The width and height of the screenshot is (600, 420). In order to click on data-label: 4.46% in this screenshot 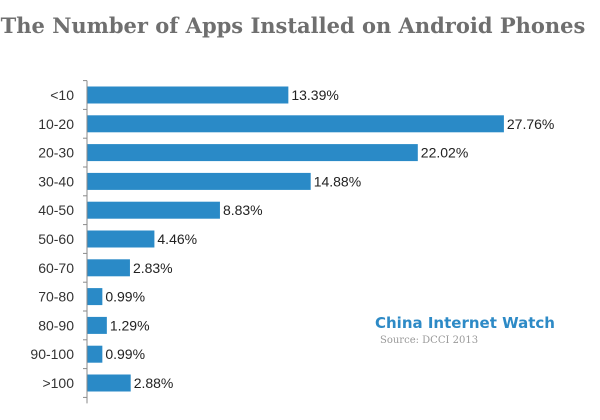, I will do `click(177, 239)`.